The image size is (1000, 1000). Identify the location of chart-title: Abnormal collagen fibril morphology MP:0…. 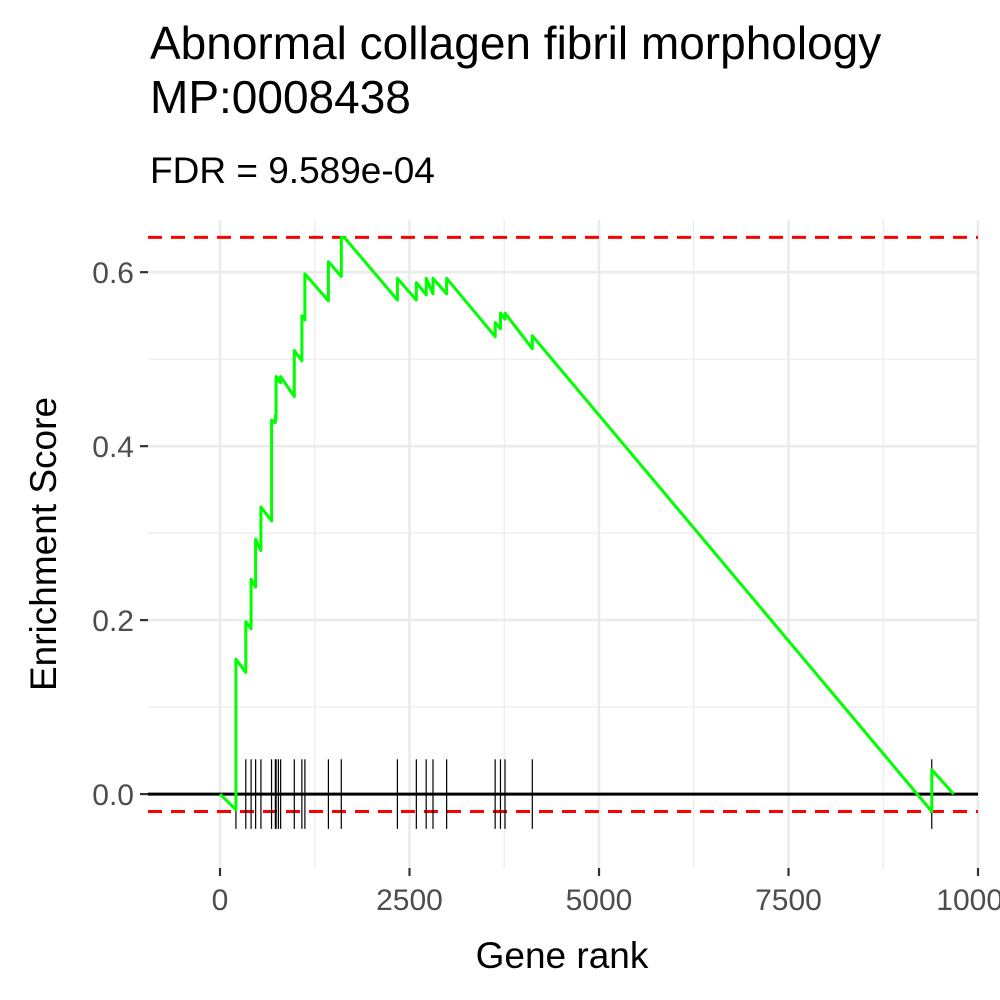
(516, 70).